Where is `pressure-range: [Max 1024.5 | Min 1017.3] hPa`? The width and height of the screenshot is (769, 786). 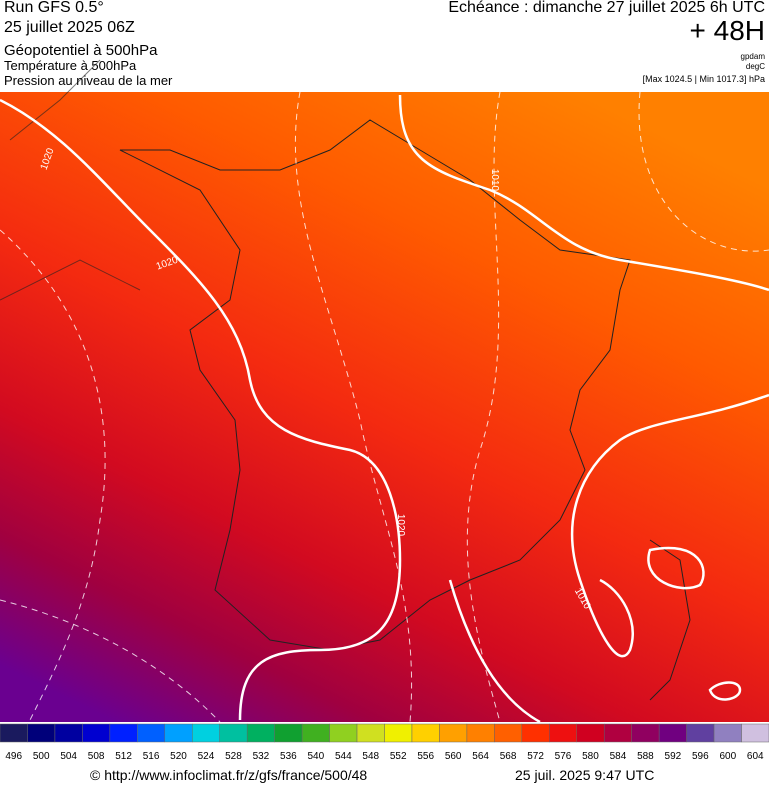 pressure-range: [Max 1024.5 | Min 1017.3] hPa is located at coordinates (703, 79).